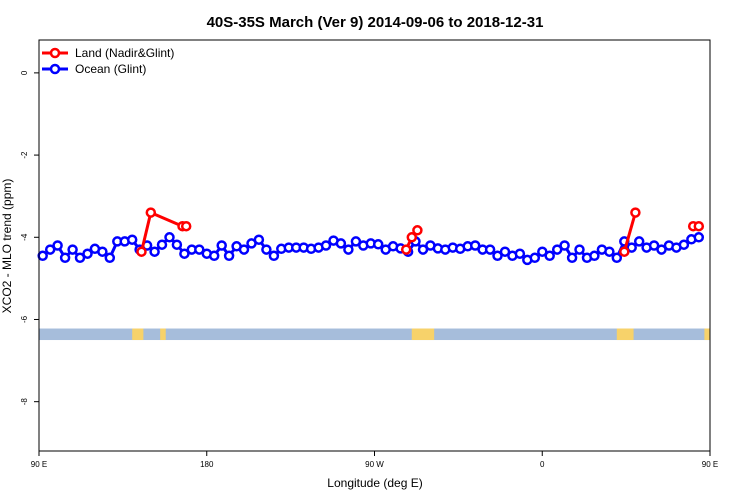 The height and width of the screenshot is (500, 750). I want to click on series-land, so click(420, 232).